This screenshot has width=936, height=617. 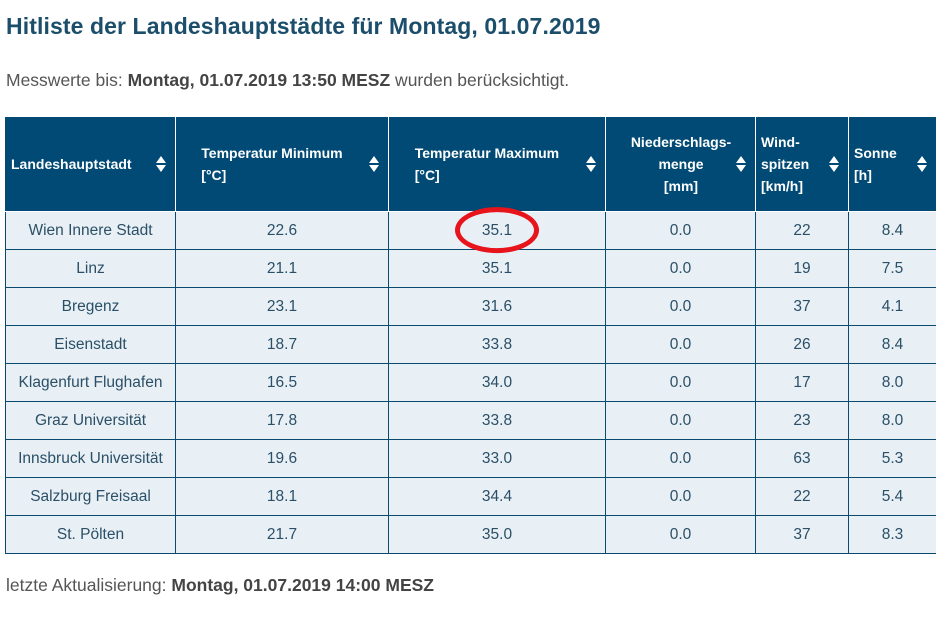 What do you see at coordinates (892, 496) in the screenshot?
I see `cell-sun: 5.4` at bounding box center [892, 496].